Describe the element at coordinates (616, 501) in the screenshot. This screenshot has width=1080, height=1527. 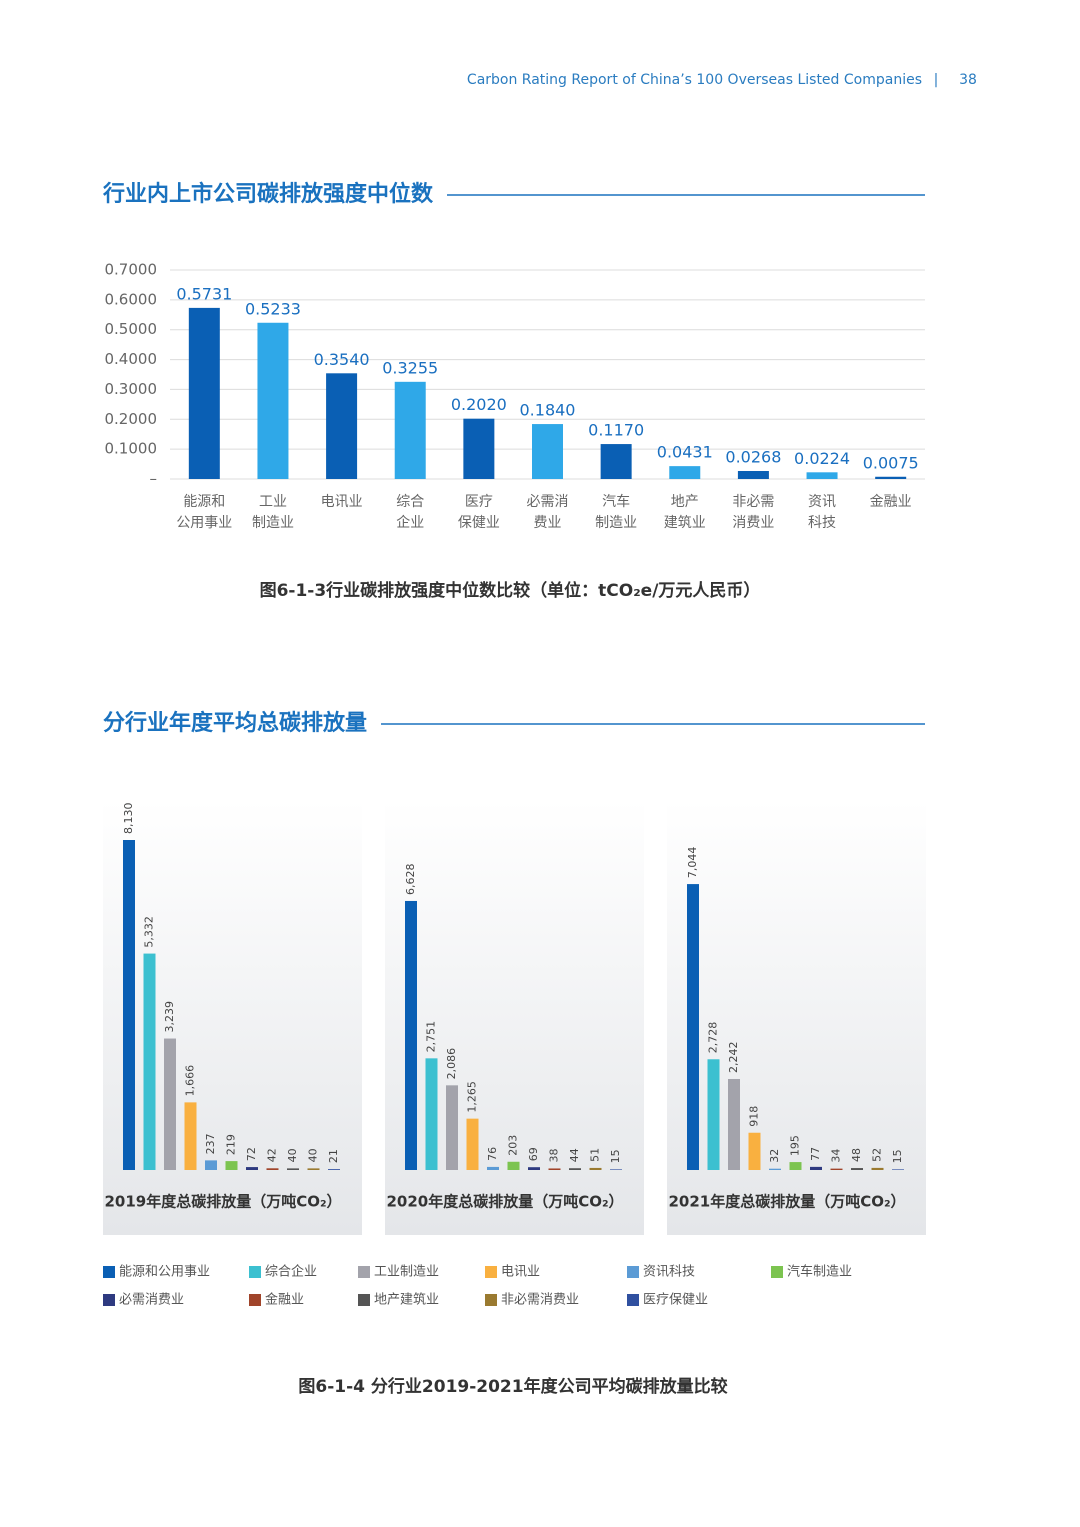
I see `x-tick-label: 汽车` at that location.